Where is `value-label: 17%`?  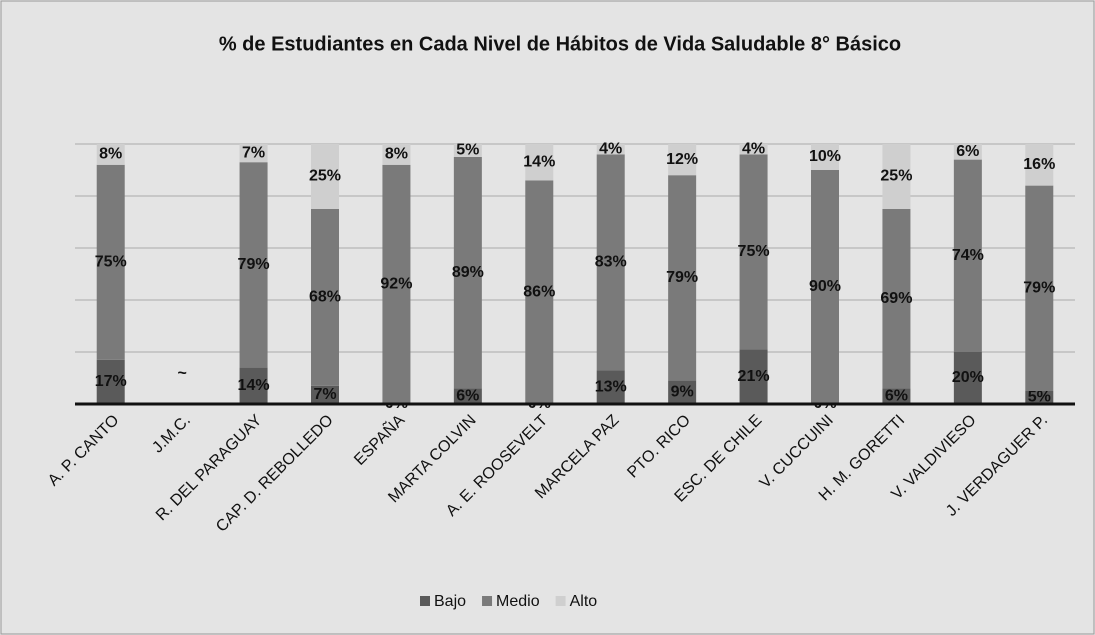 value-label: 17% is located at coordinates (111, 381).